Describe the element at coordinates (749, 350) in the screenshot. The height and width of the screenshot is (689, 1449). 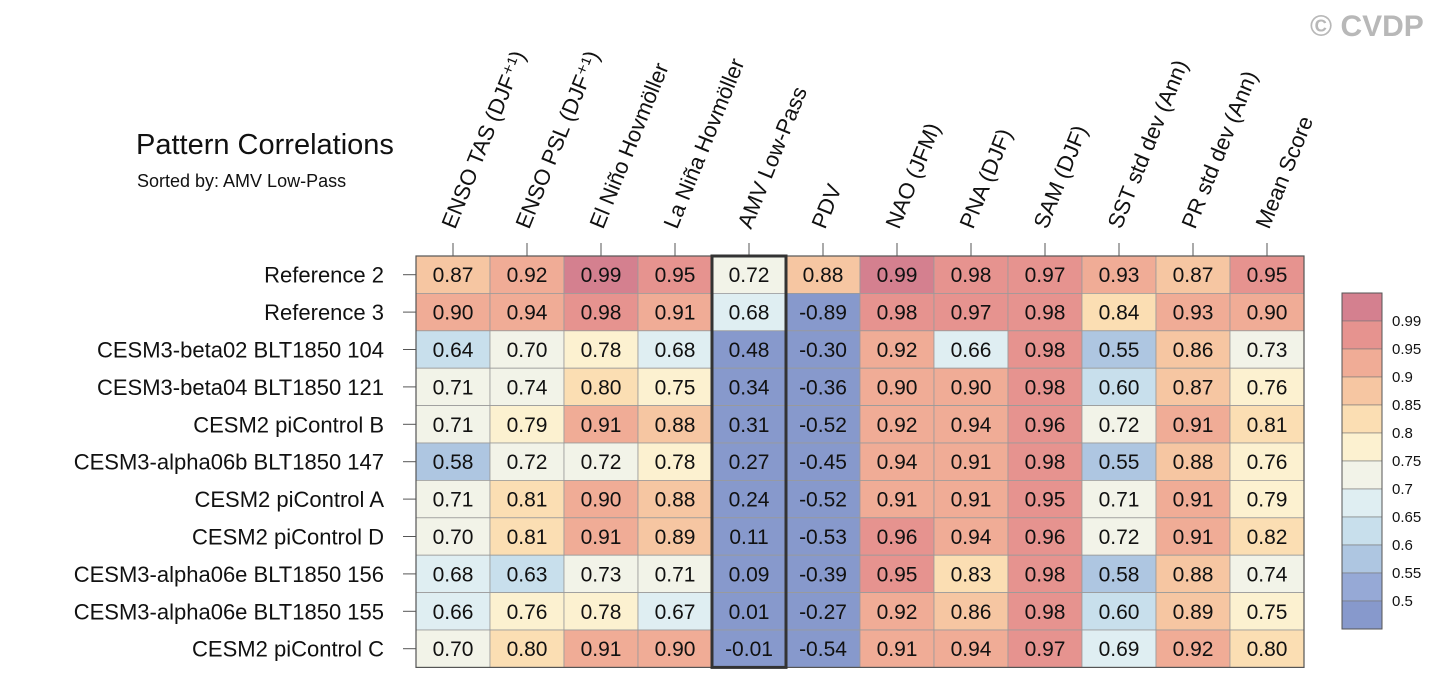
I see `cell-value-label: 0.48` at that location.